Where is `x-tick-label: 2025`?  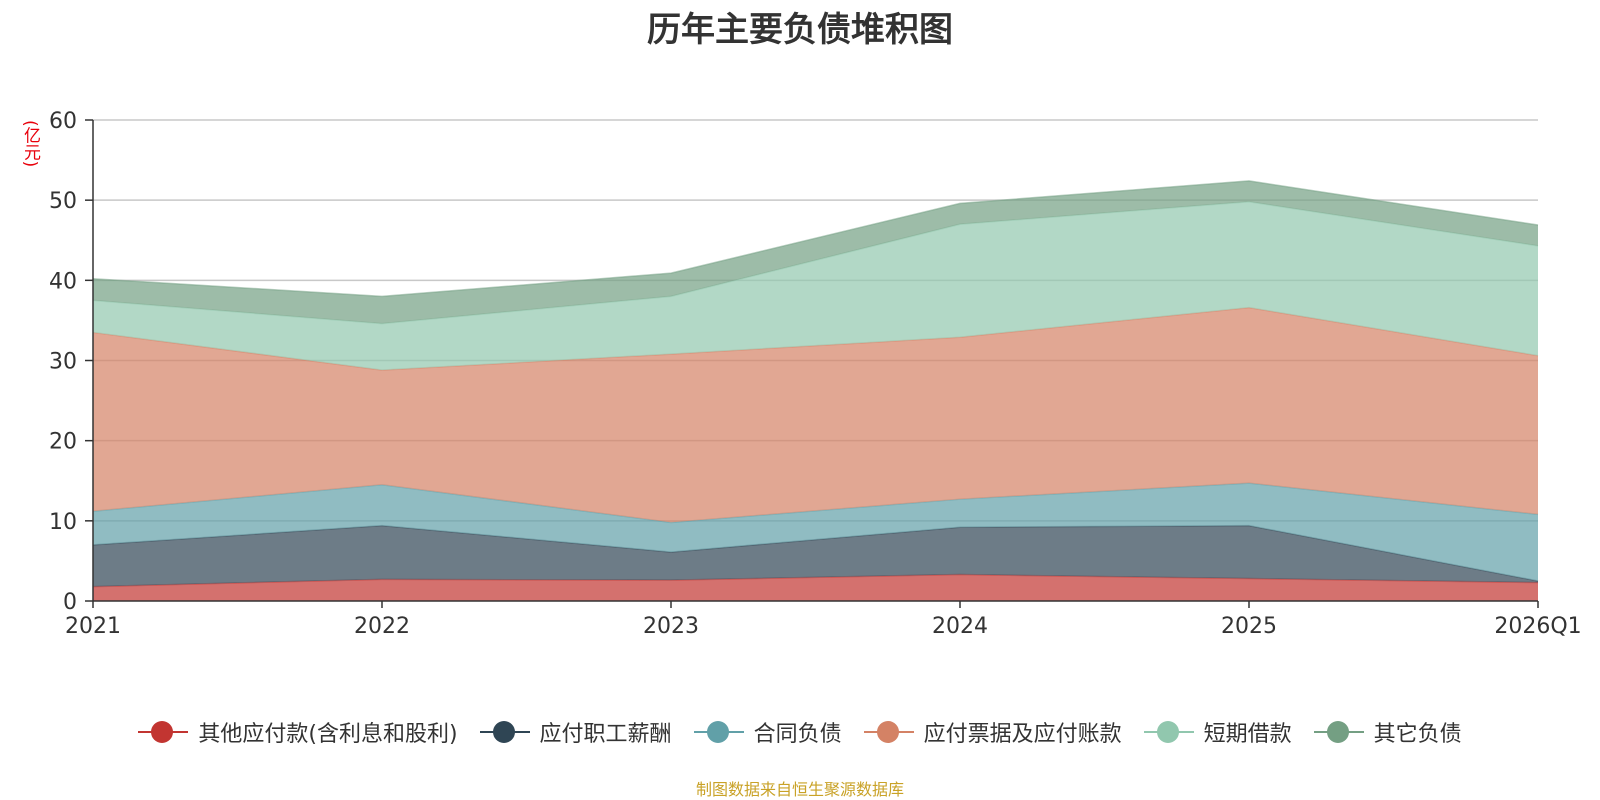 x-tick-label: 2025 is located at coordinates (1249, 626).